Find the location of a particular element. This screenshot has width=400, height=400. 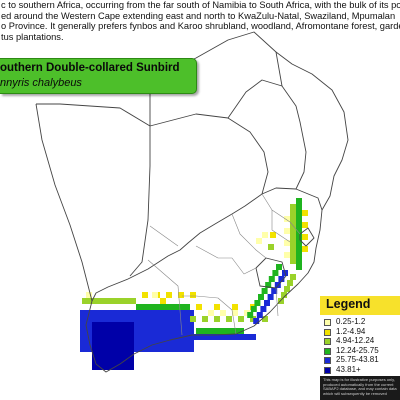

legend-label: 25.75-43.81 is located at coordinates (357, 359).